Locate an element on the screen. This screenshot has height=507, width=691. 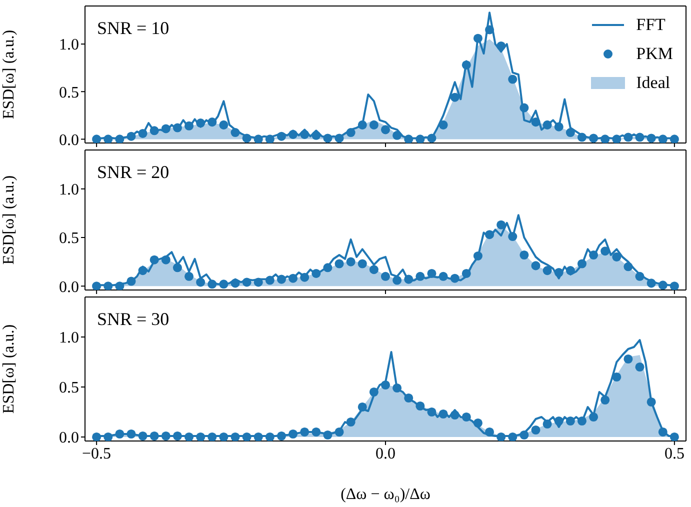
annotation: SNR = 30 is located at coordinates (133, 319).